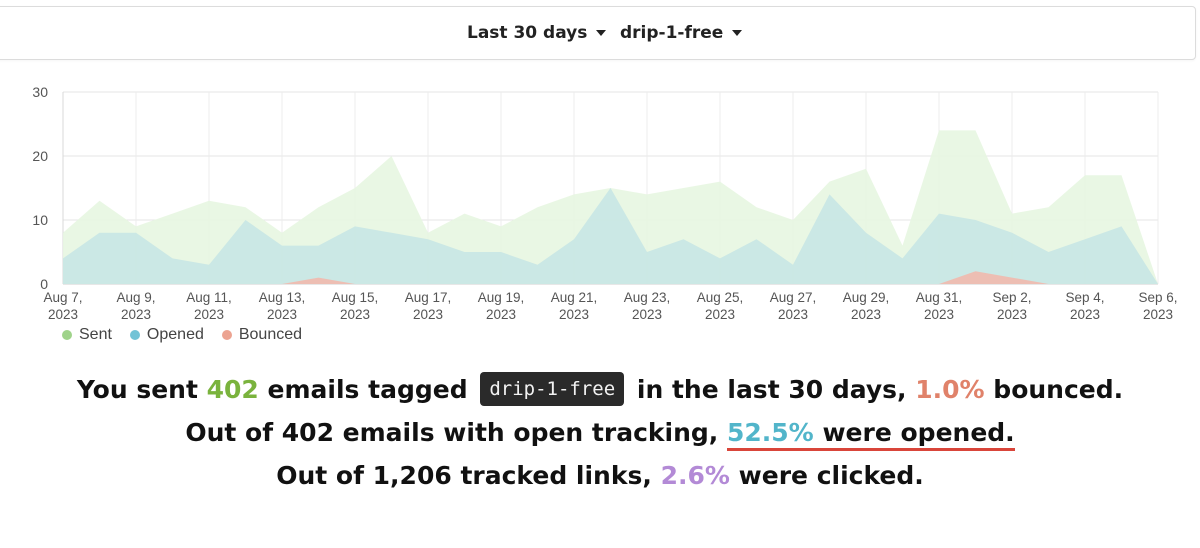  Describe the element at coordinates (135, 297) in the screenshot. I see `x-tick-label: Aug 9,` at that location.